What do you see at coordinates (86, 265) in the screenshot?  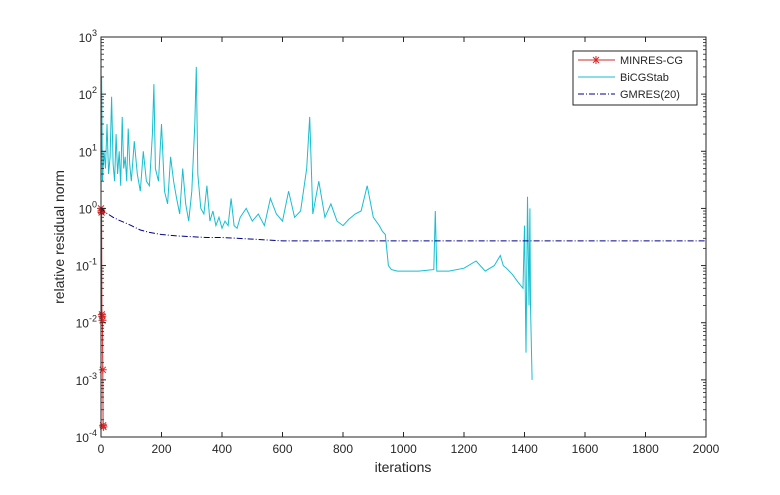 I see `y-tick-label: 10⁻¹` at bounding box center [86, 265].